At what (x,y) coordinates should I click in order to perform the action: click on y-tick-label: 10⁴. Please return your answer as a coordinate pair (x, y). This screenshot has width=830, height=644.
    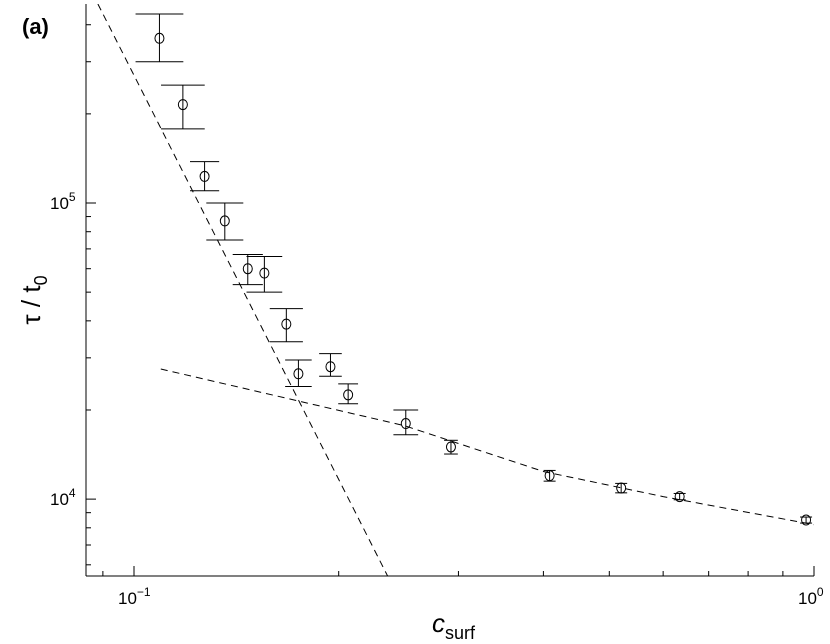
    Looking at the image, I should click on (63, 497).